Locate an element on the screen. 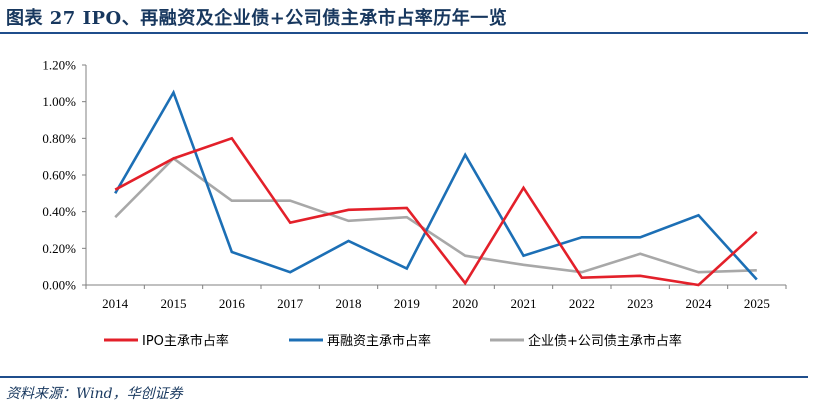  x-tick-label: 2017 is located at coordinates (290, 303).